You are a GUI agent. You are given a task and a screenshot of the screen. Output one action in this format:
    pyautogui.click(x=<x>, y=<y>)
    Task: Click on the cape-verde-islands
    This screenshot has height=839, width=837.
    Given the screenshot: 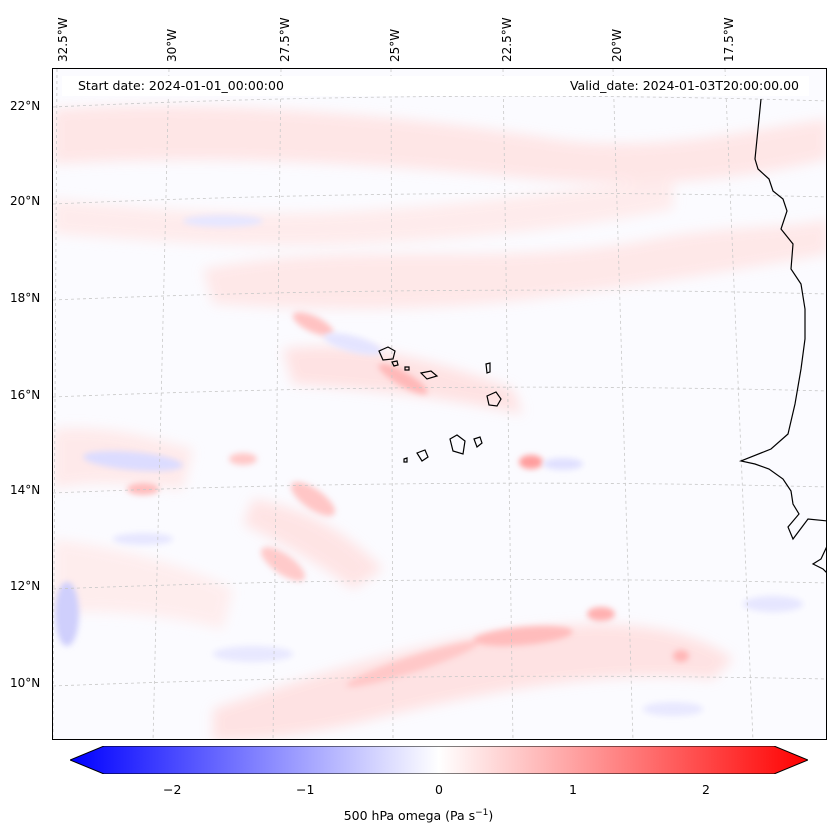 What is the action you would take?
    pyautogui.click(x=440, y=404)
    